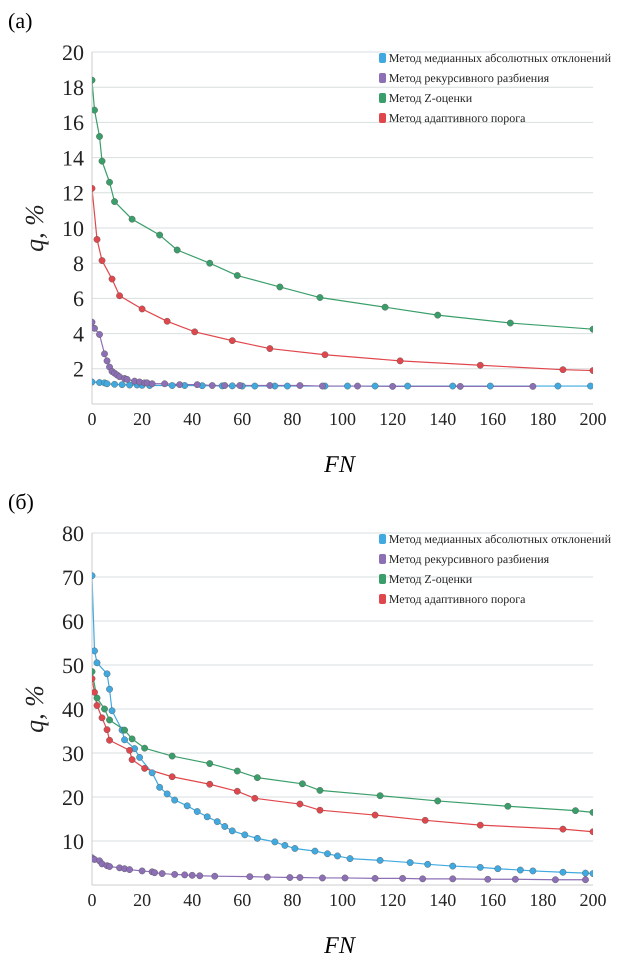  What do you see at coordinates (469, 559) in the screenshot?
I see `legend-label: Метод рекурсивного разбиения` at bounding box center [469, 559].